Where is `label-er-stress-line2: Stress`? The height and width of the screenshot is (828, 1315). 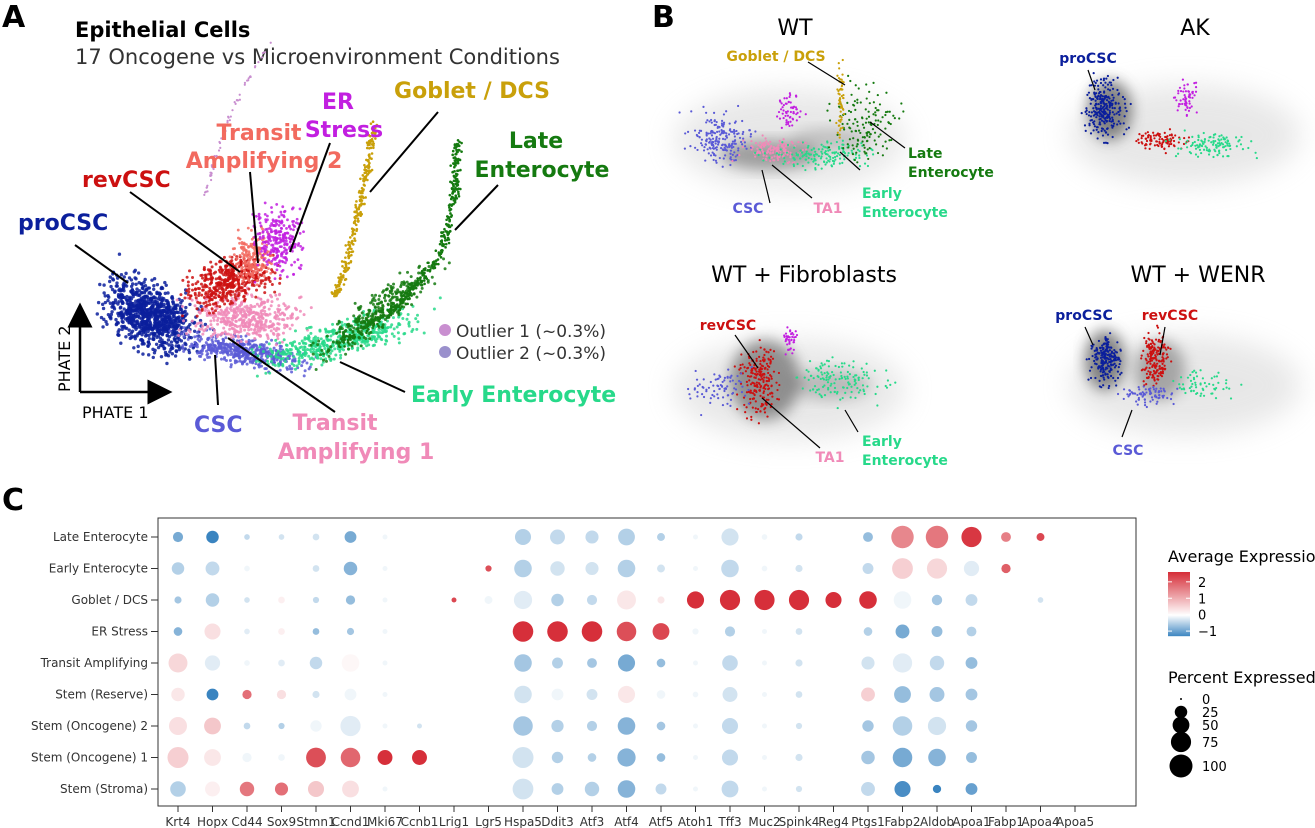 label-er-stress-line2: Stress is located at coordinates (344, 130).